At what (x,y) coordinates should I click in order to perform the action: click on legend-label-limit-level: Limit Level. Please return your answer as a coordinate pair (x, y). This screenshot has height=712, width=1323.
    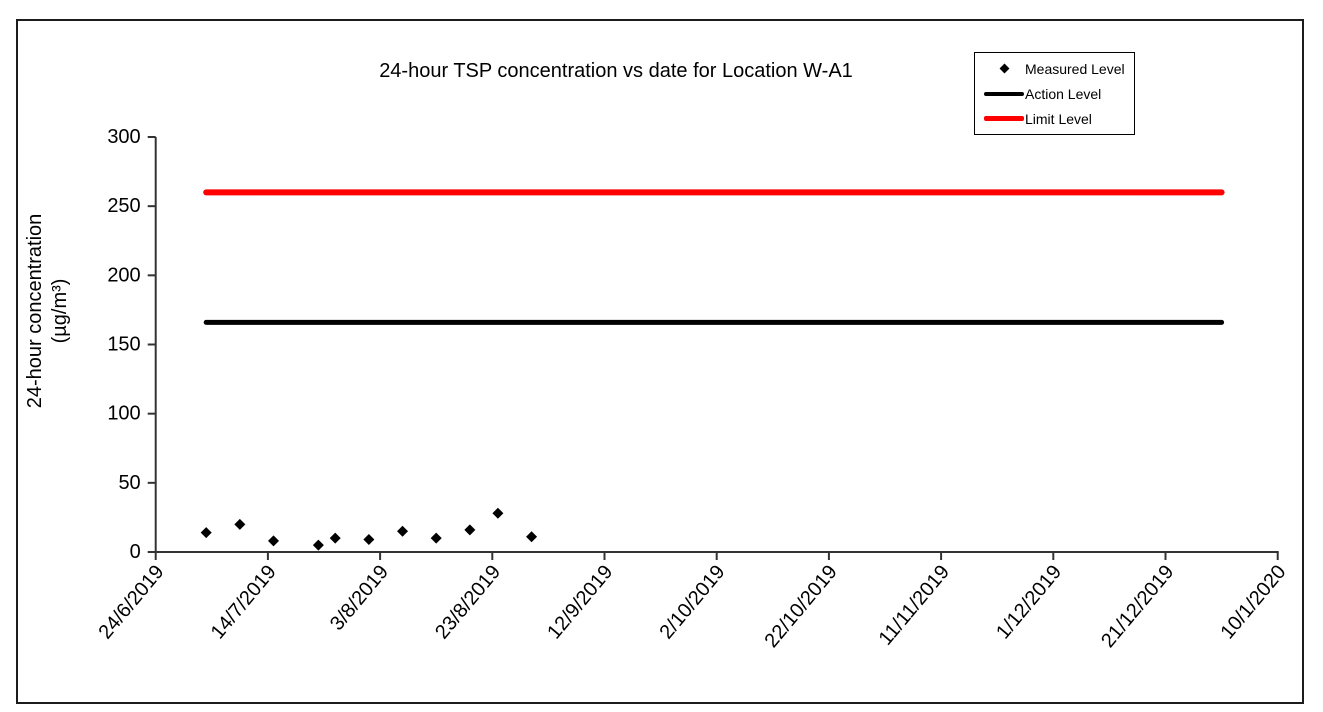
    Looking at the image, I should click on (1058, 118).